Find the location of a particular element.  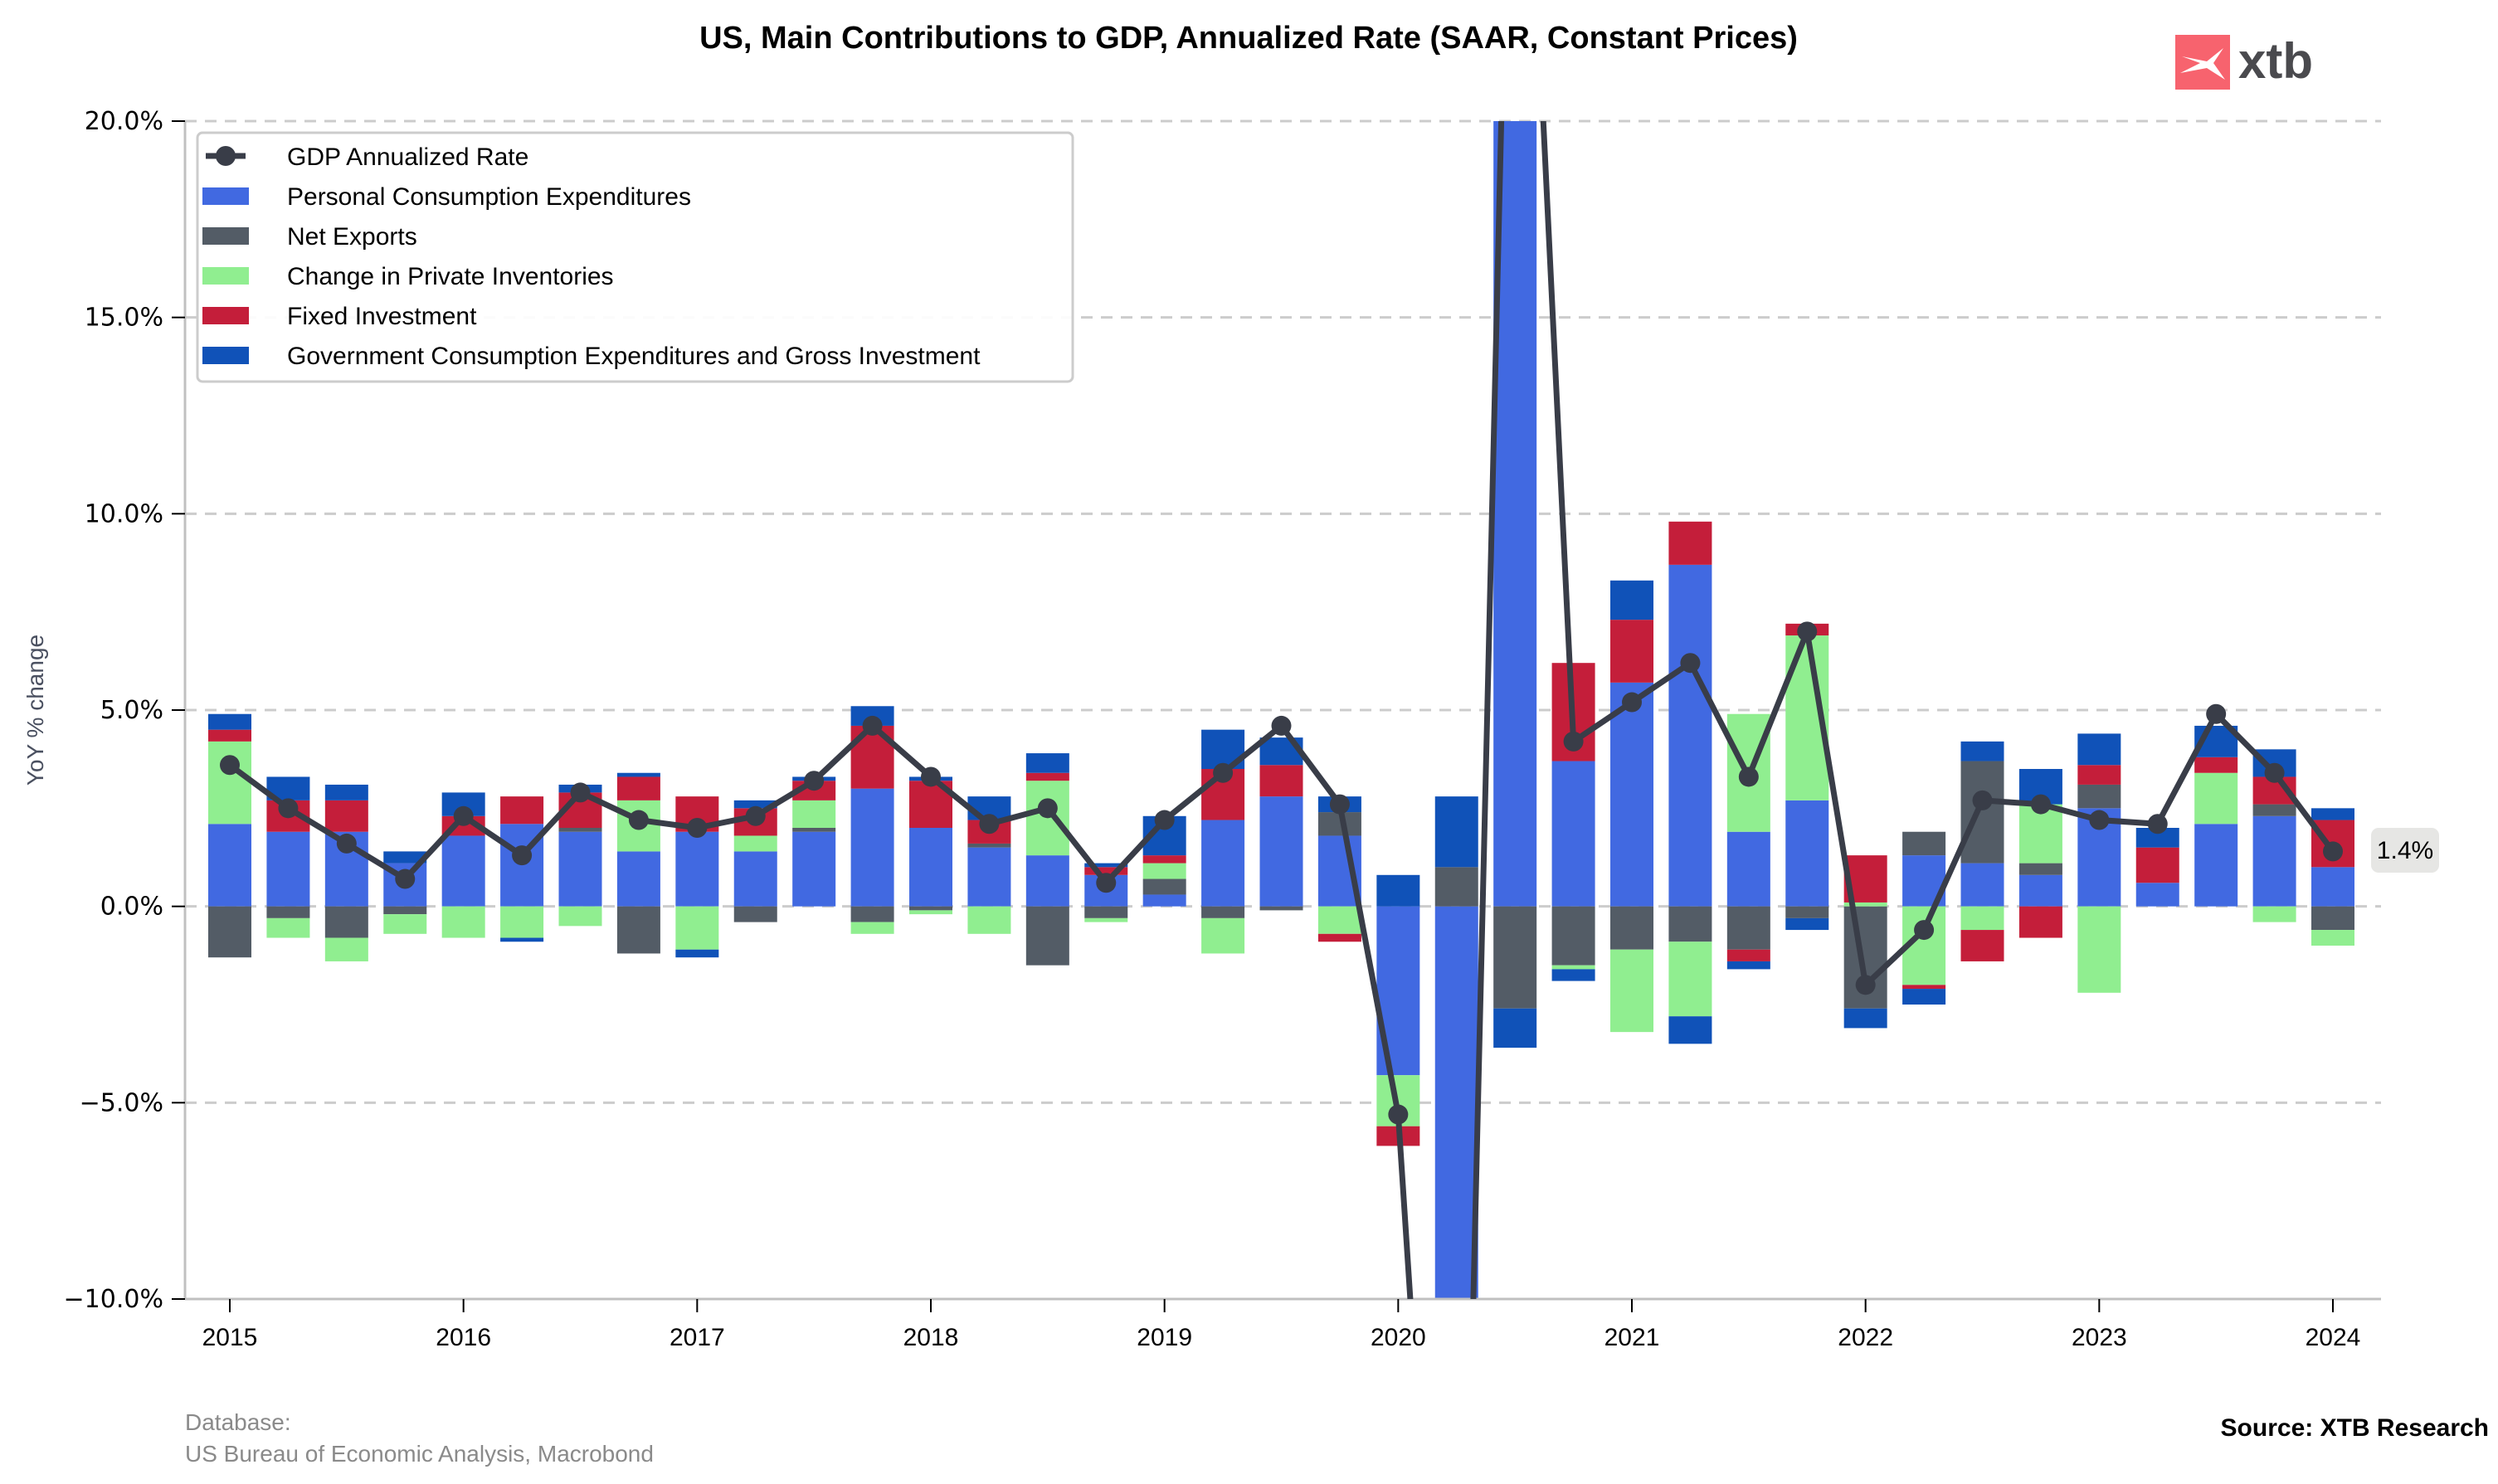

gdp-point-2018Q1 is located at coordinates (931, 776).